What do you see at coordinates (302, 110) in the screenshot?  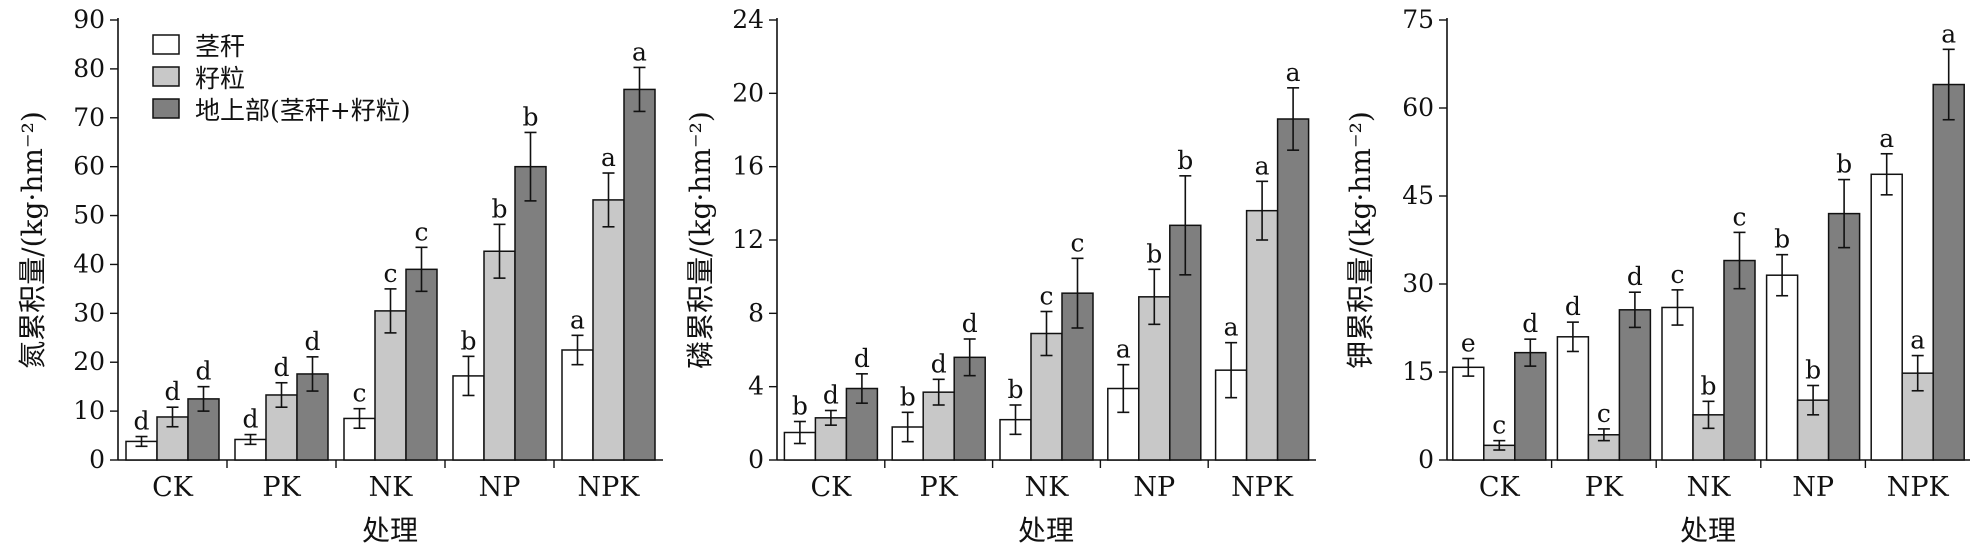 I see `legend-label-aboveground: 地上部(茎秆+籽粒)` at bounding box center [302, 110].